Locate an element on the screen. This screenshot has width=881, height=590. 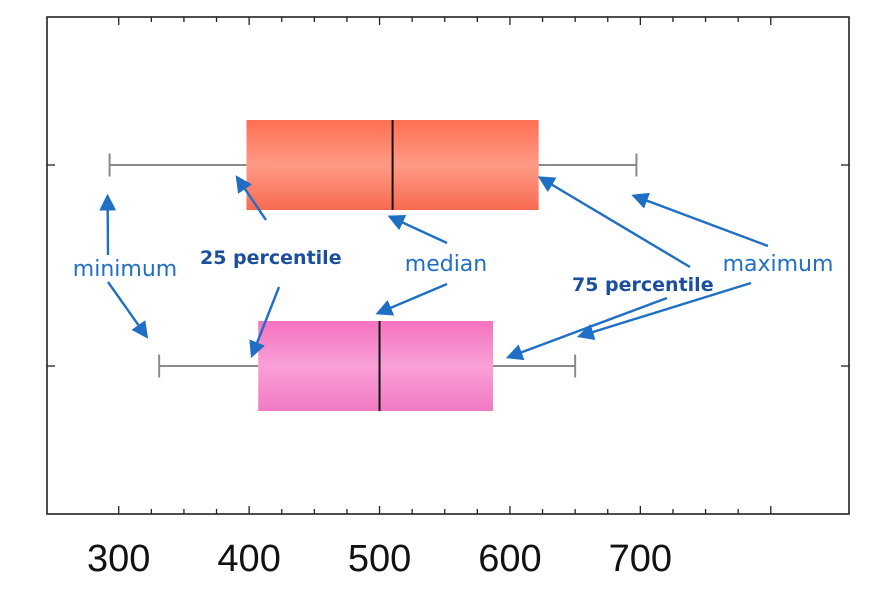
q3-arrow-down is located at coordinates (586, 328).